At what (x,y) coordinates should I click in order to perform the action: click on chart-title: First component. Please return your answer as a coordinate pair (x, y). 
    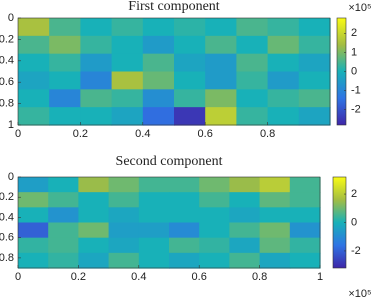
    Looking at the image, I should click on (173, 7).